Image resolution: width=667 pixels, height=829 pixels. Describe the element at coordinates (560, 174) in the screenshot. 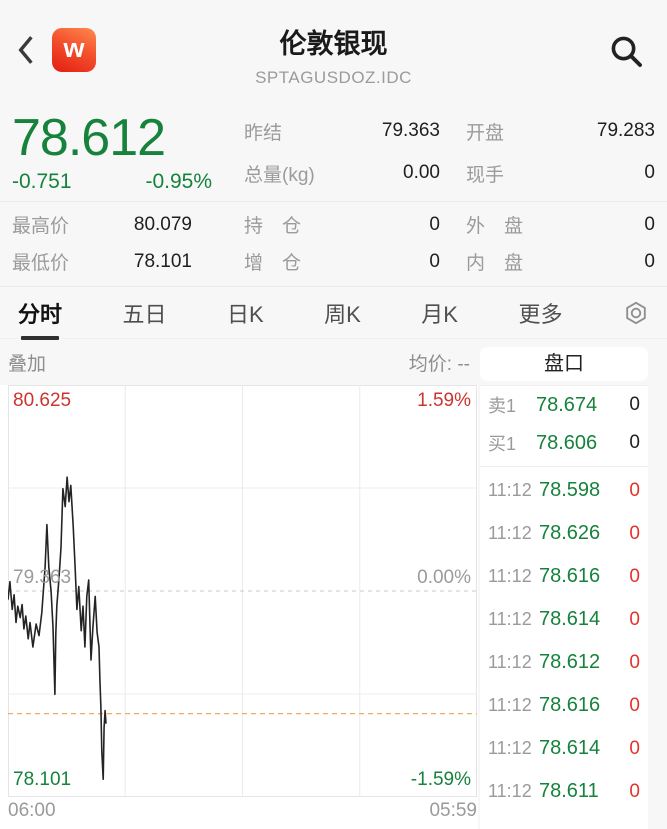

I see `stat-current-lot: 现手 0` at that location.